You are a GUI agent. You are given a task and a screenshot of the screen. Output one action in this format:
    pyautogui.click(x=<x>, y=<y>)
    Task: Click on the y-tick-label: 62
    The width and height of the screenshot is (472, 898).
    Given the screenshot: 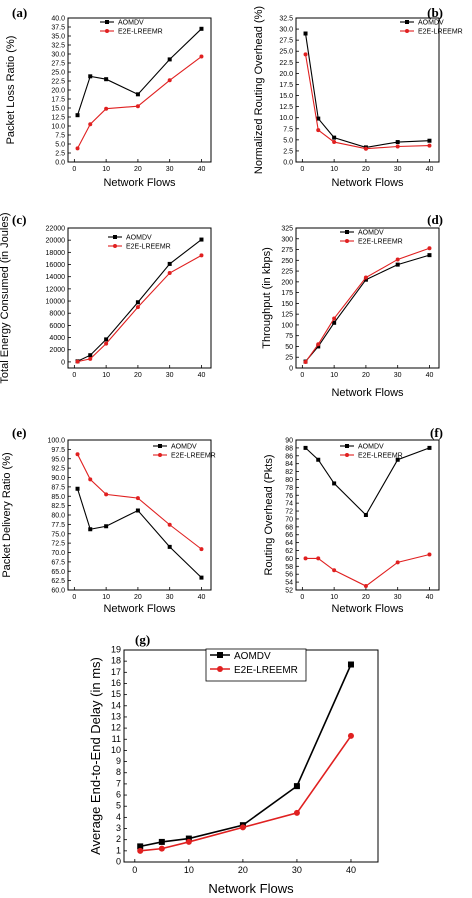 What is the action you would take?
    pyautogui.click(x=289, y=551)
    